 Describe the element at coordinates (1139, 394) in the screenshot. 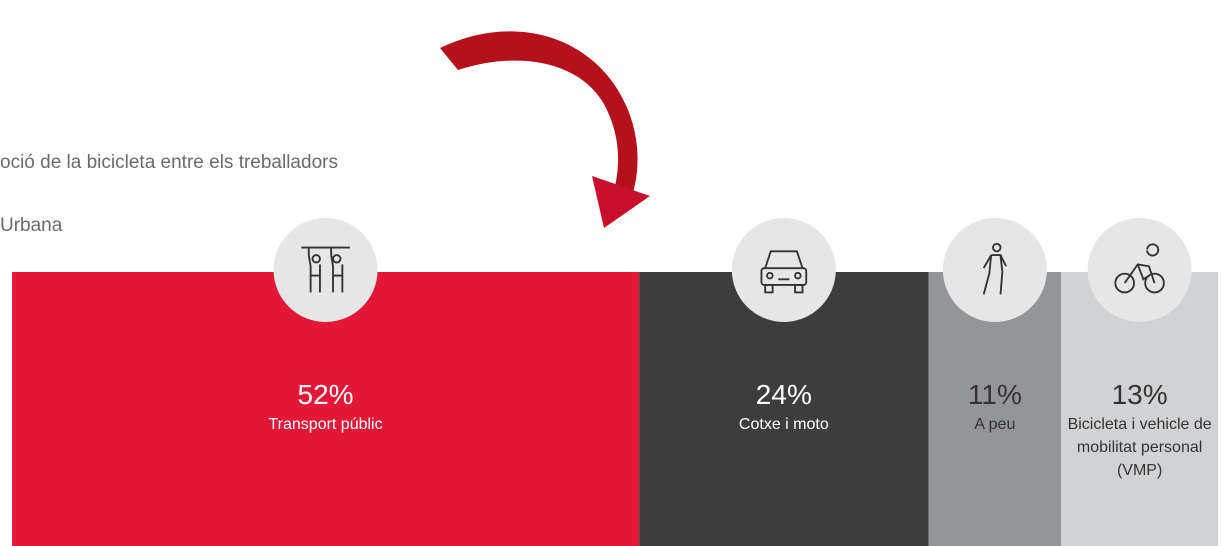

I see `percent-label: 13%` at that location.